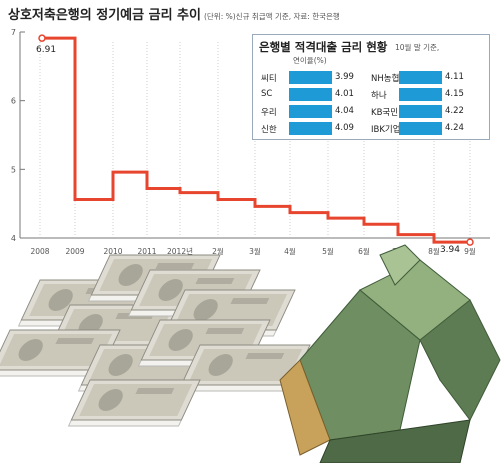  Describe the element at coordinates (218, 251) in the screenshot. I see `x-tick-label: 2월` at that location.